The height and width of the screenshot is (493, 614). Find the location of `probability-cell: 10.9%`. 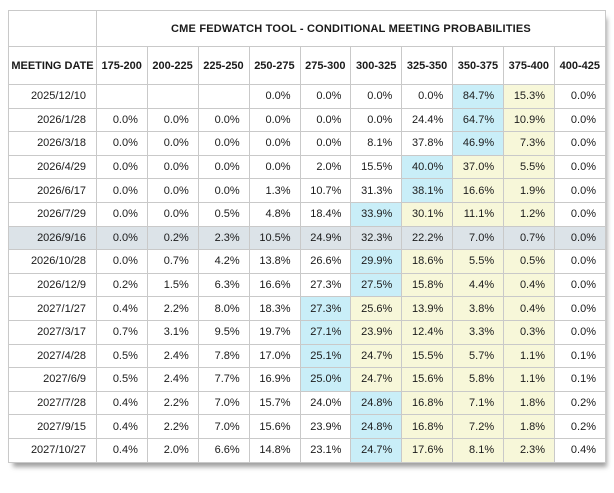

probability-cell: 10.9% is located at coordinates (529, 120).